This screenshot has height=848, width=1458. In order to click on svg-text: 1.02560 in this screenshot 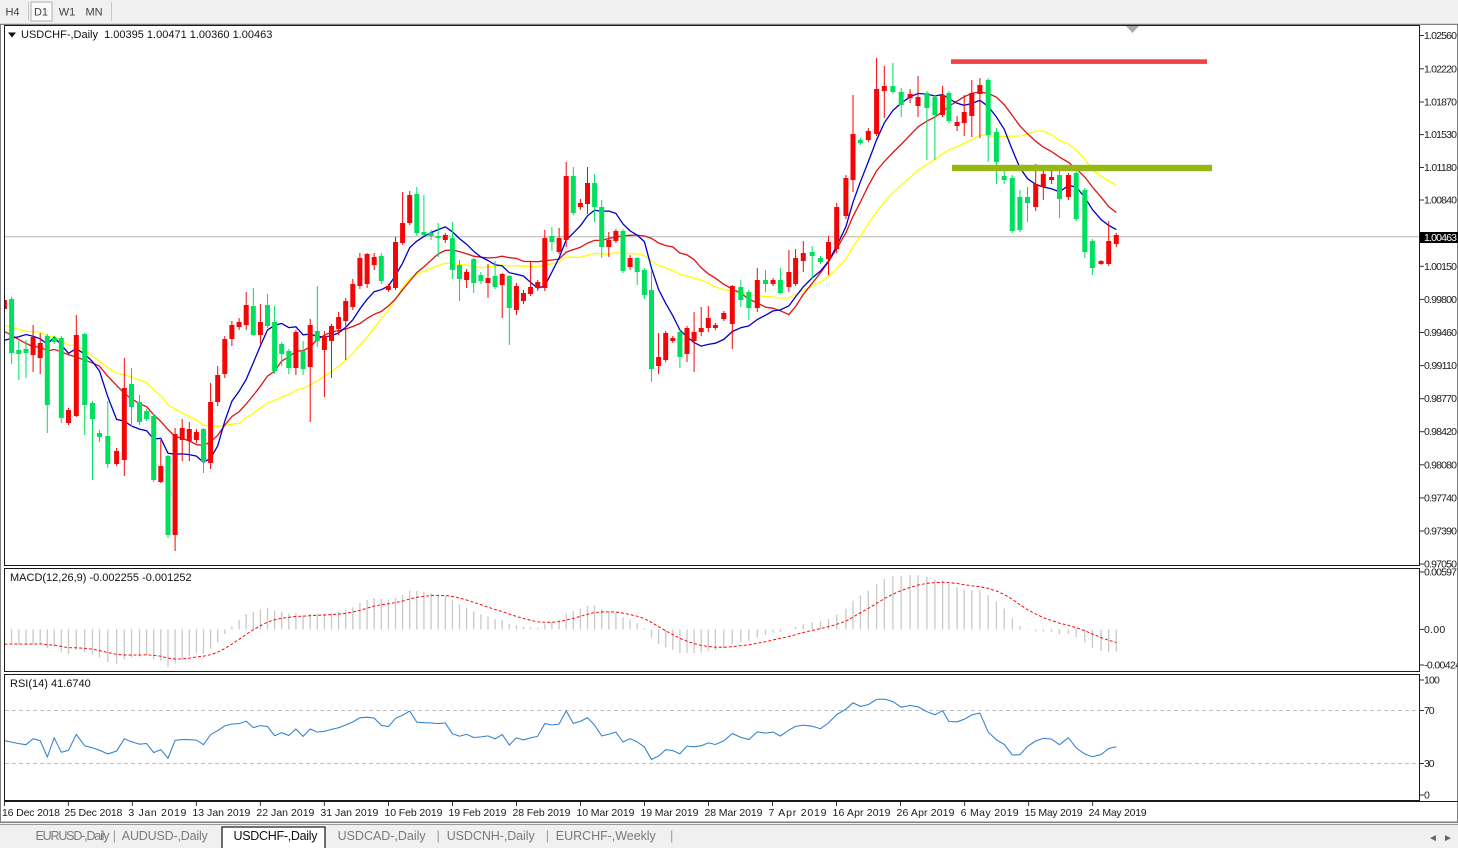, I will do `click(1440, 36)`.